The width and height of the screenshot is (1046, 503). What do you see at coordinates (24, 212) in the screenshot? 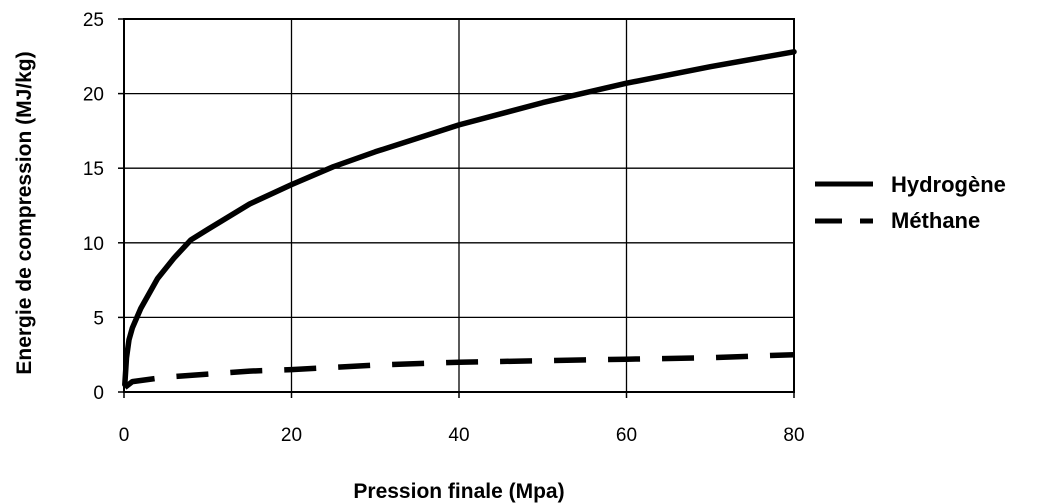
I see `y-axis-title: Energie de compression (MJ/kg)` at bounding box center [24, 212].